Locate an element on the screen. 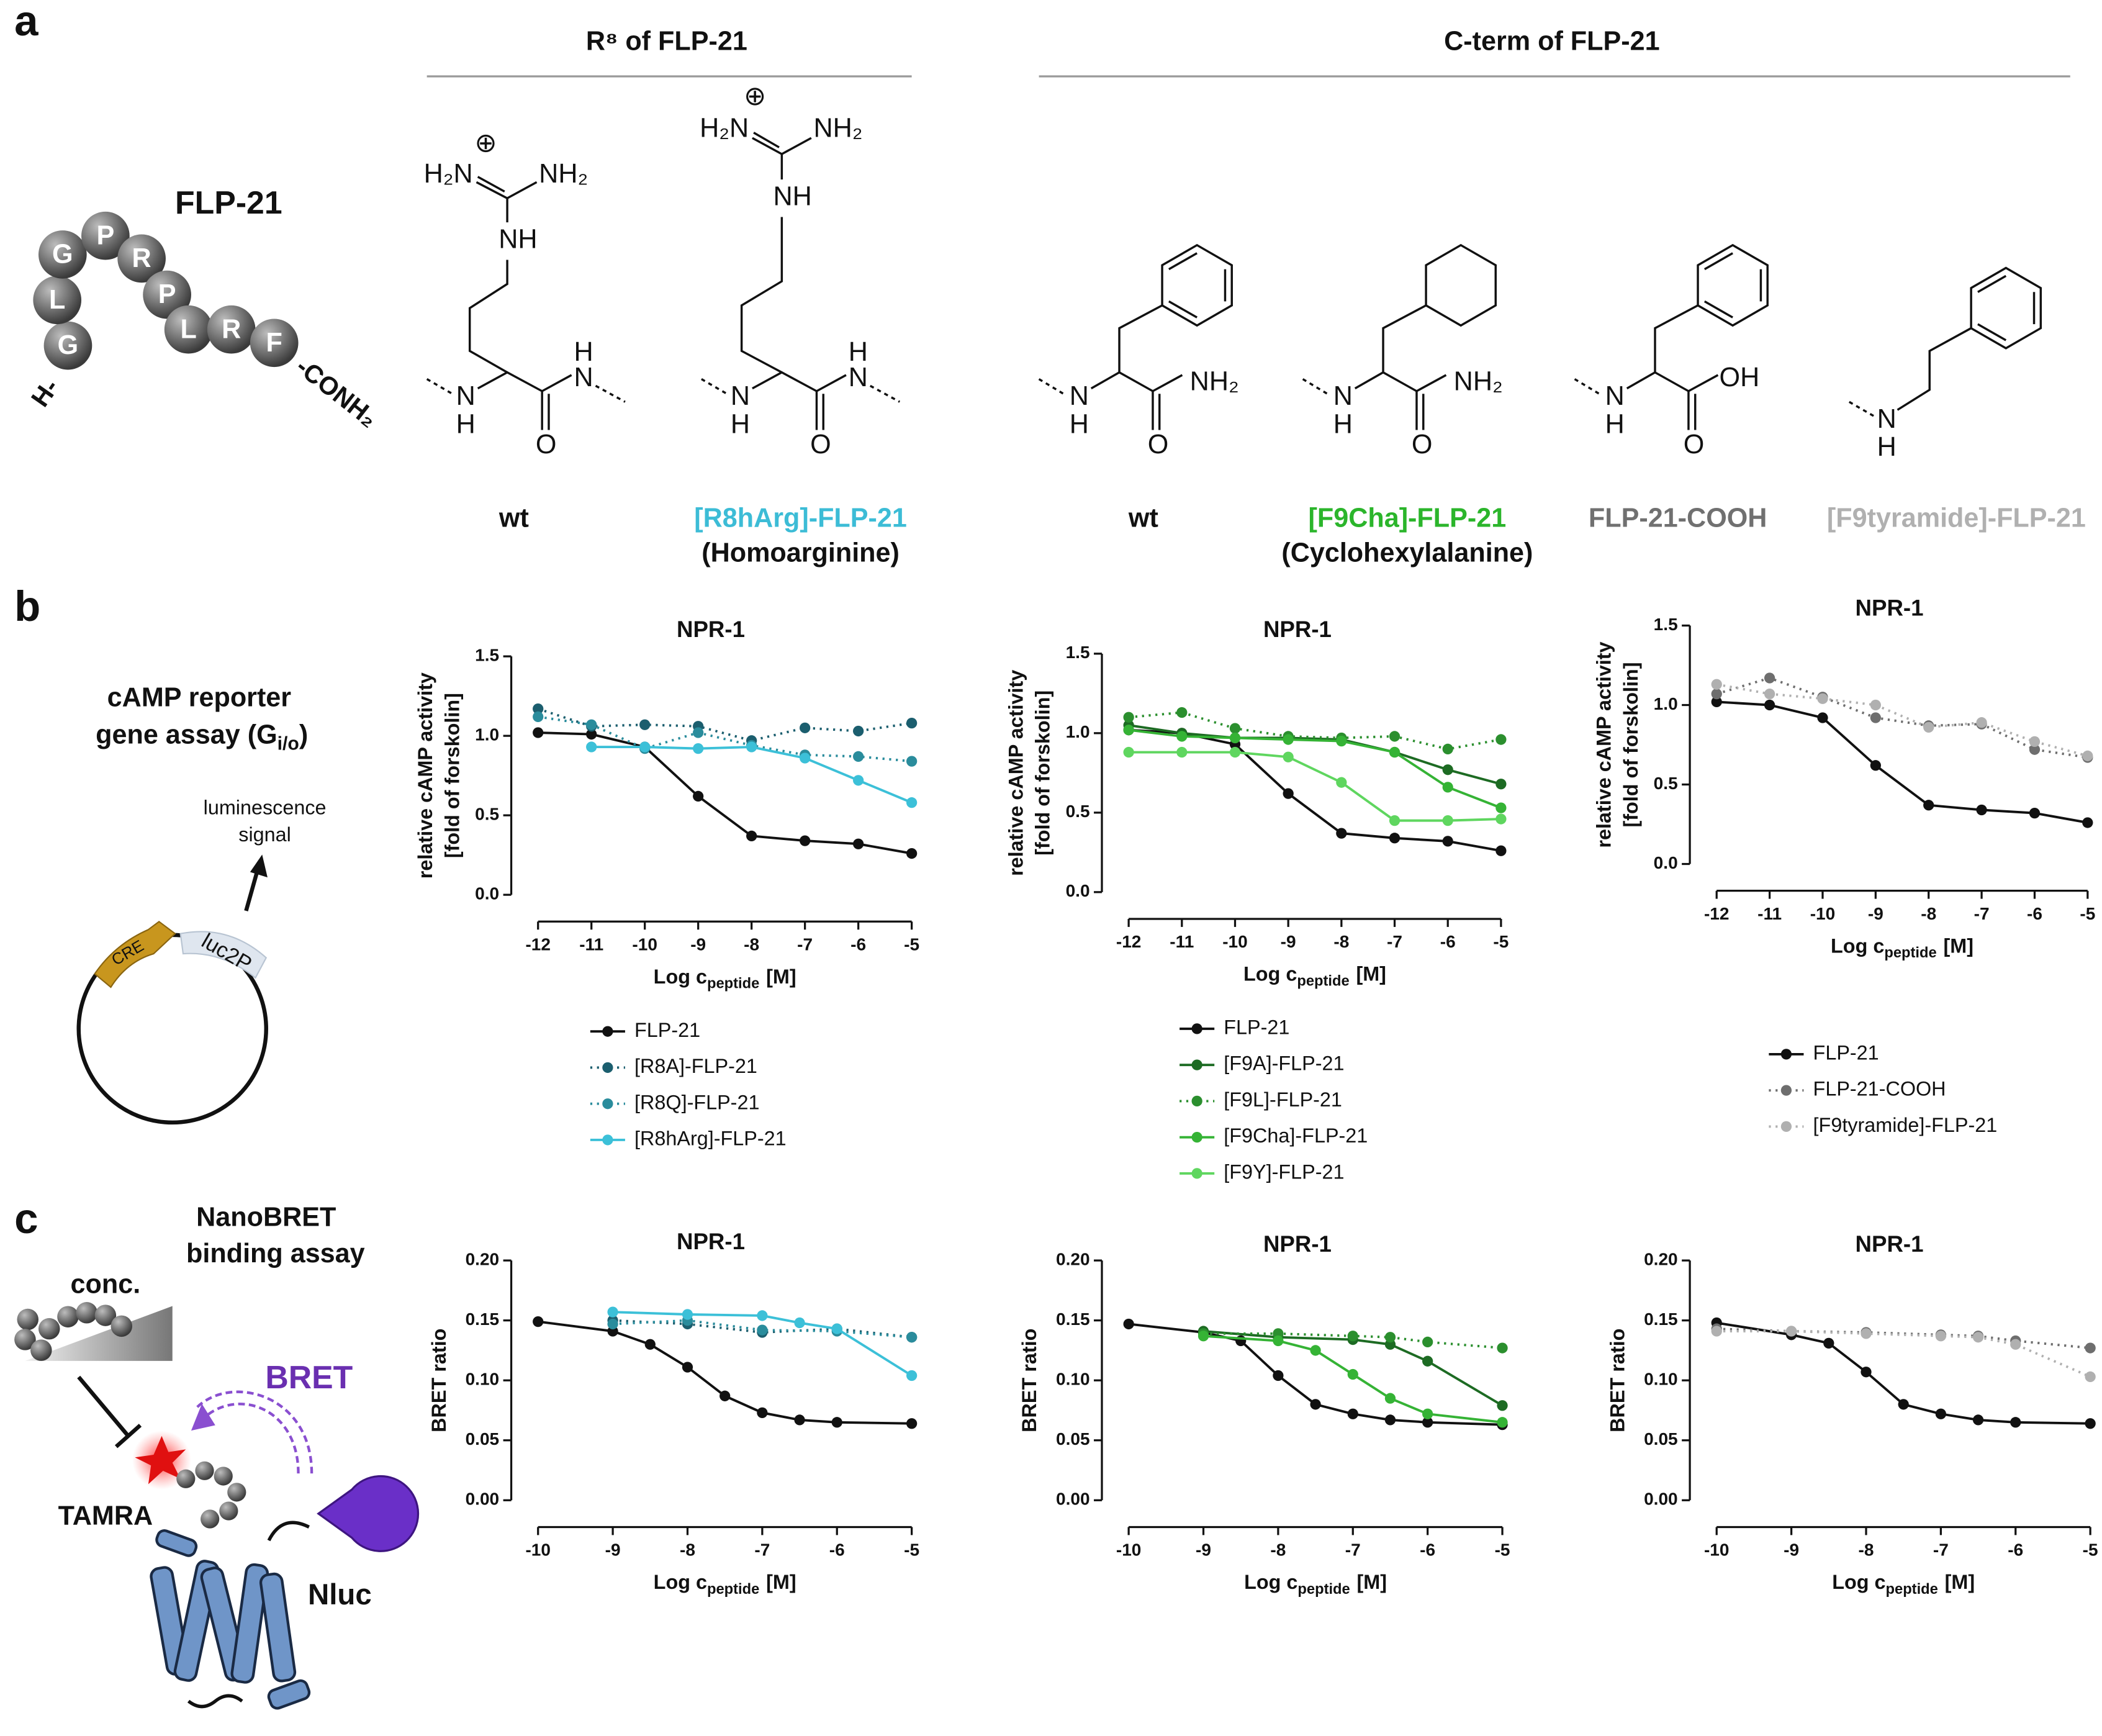 The image size is (2102, 1736). assay-title: cAMP reporter is located at coordinates (200, 698).